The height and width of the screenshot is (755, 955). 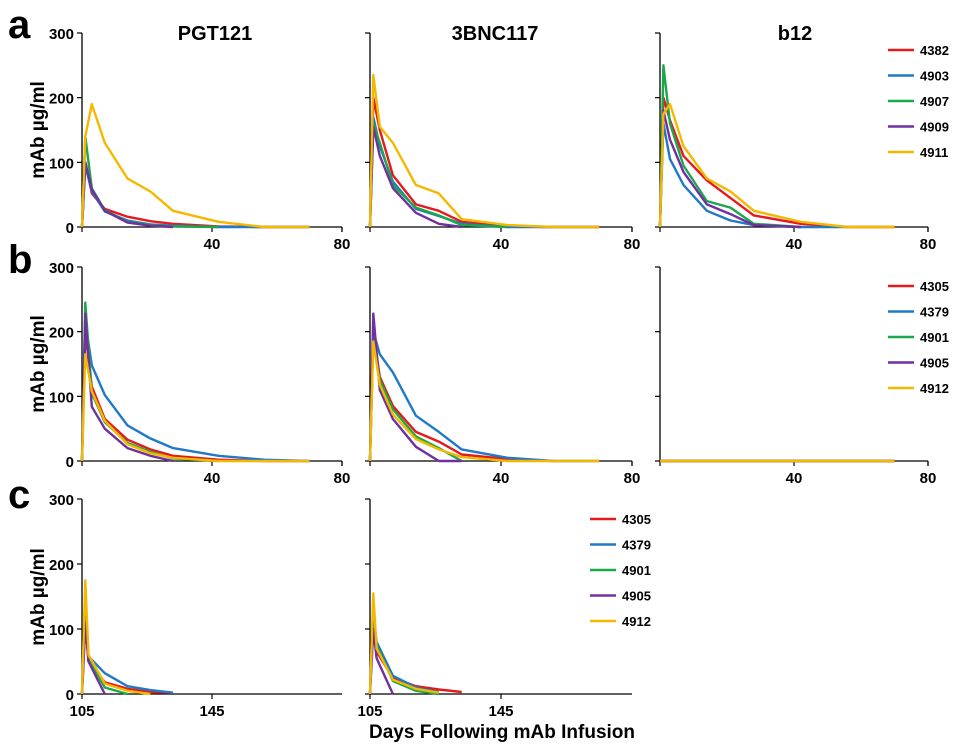 I want to click on legend-label-4909: 4909, so click(x=934, y=127).